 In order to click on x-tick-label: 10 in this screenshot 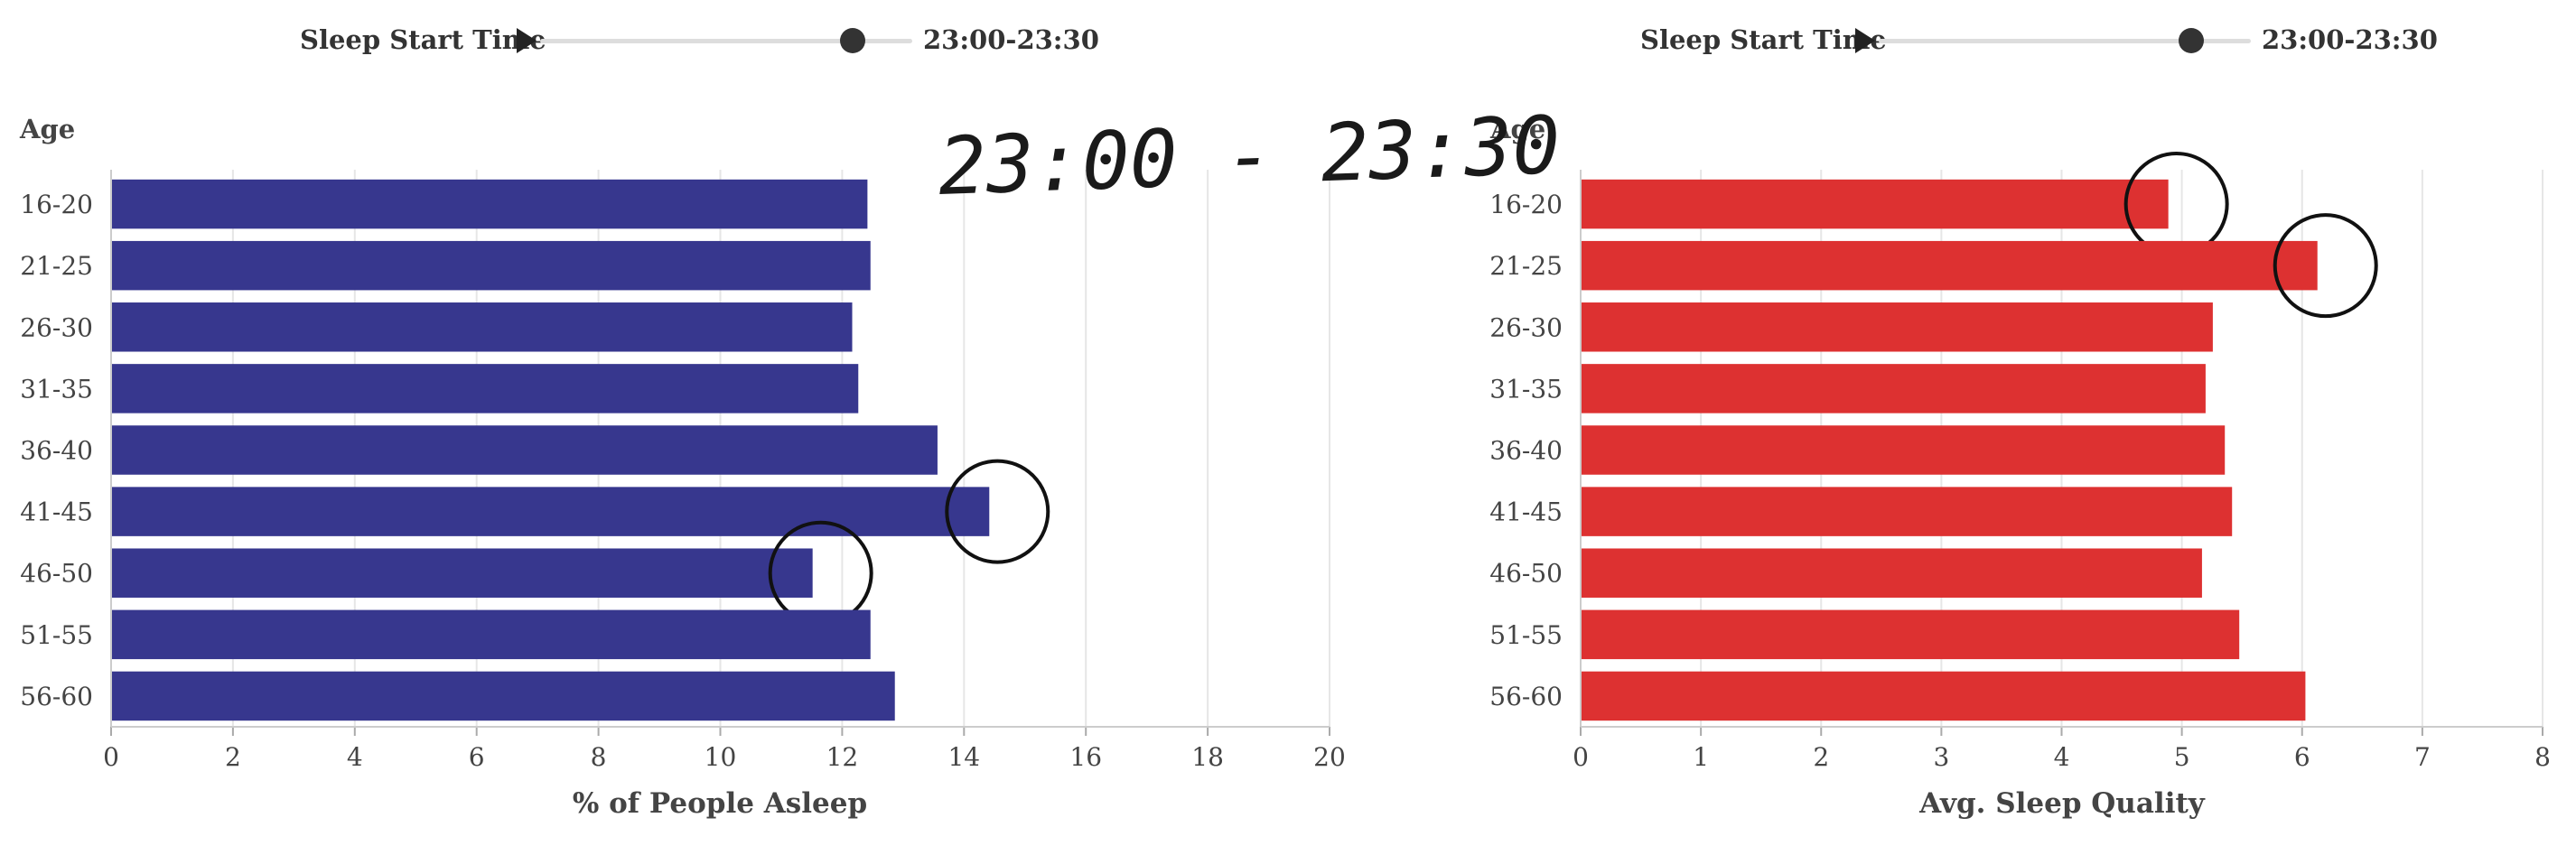, I will do `click(721, 757)`.